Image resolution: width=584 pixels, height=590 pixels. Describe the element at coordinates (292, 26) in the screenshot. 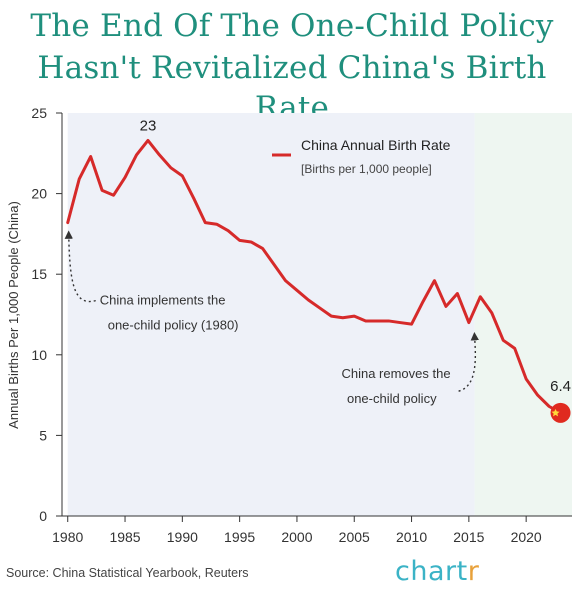

I see `chart-title-line-1: The End Of The One-Child Policy` at that location.